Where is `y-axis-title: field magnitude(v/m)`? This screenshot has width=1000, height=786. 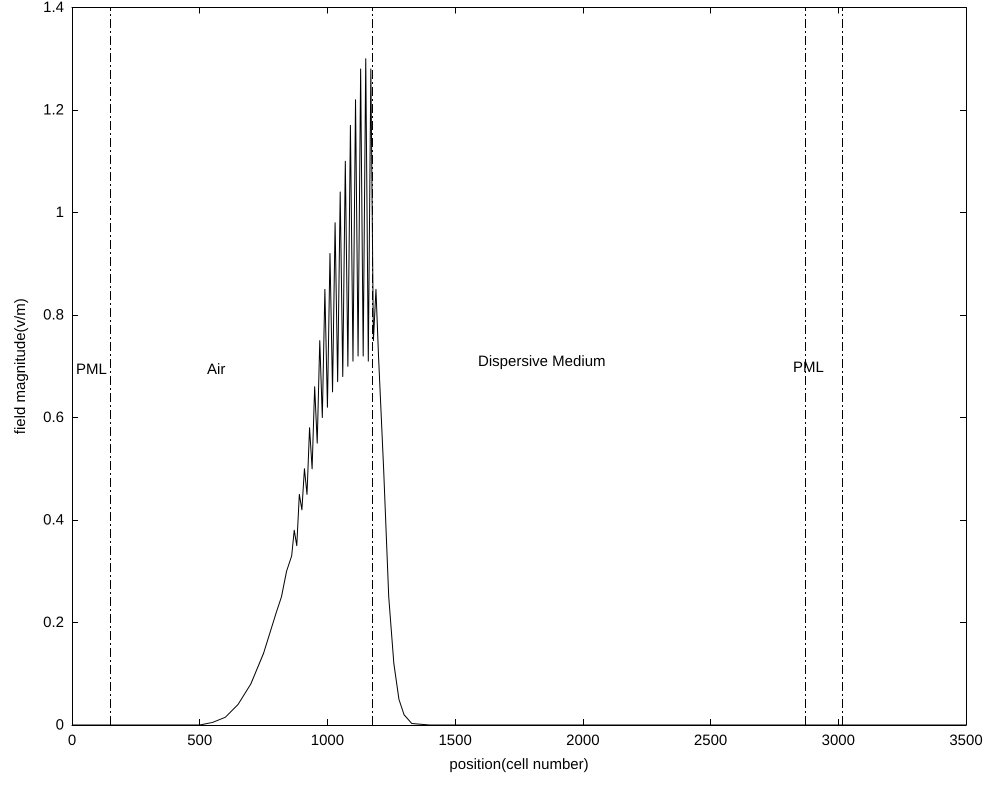
y-axis-title: field magnitude(v/m) is located at coordinates (20, 366).